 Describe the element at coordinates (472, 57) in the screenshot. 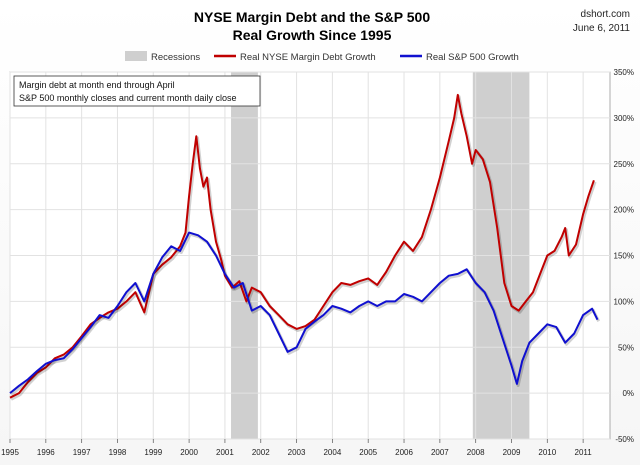

I see `legend-label-sp500: Real S&P 500 Growth` at that location.